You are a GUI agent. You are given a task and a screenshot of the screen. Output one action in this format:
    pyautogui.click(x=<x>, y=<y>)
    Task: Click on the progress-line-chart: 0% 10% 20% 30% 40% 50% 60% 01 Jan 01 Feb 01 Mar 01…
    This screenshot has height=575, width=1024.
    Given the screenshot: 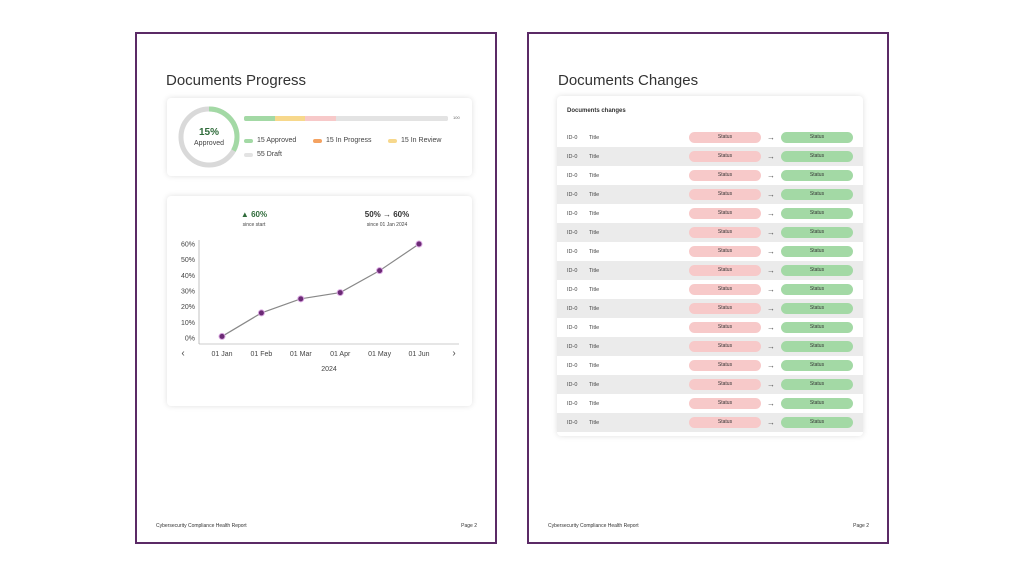 What is the action you would take?
    pyautogui.click(x=320, y=306)
    